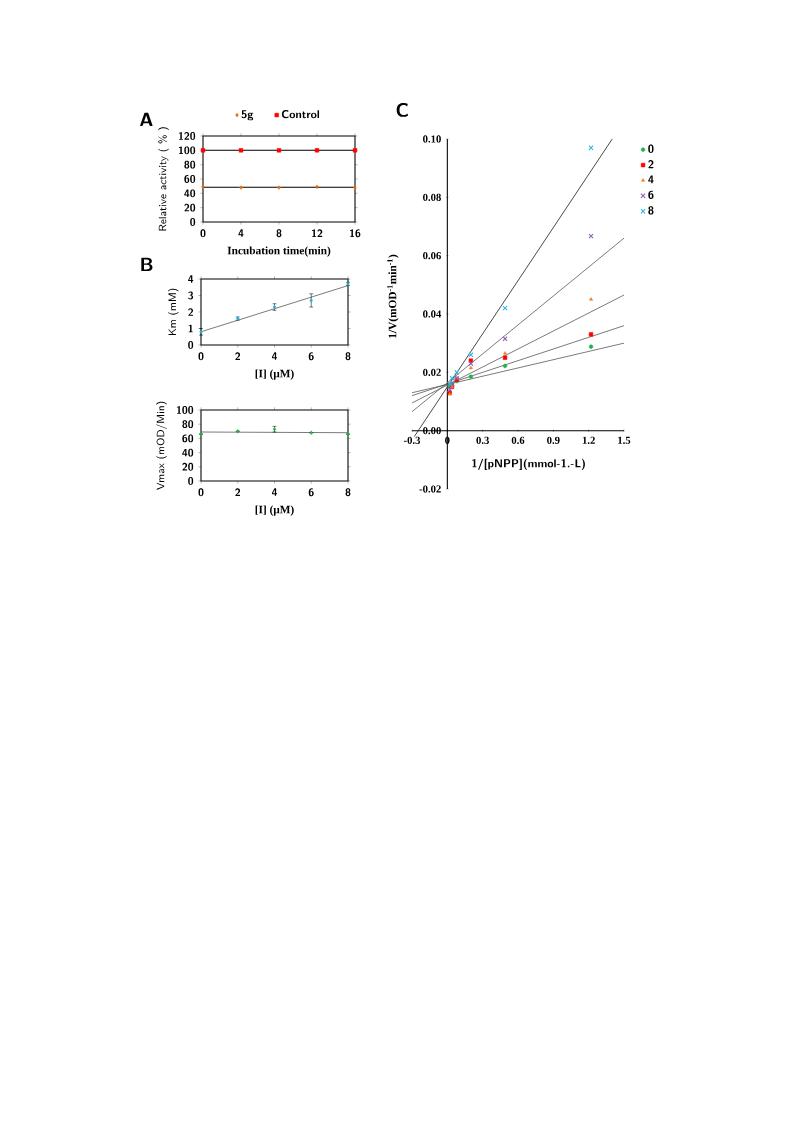 Image resolution: width=793 pixels, height=1121 pixels. What do you see at coordinates (146, 119) in the screenshot?
I see `chart-title: A` at bounding box center [146, 119].